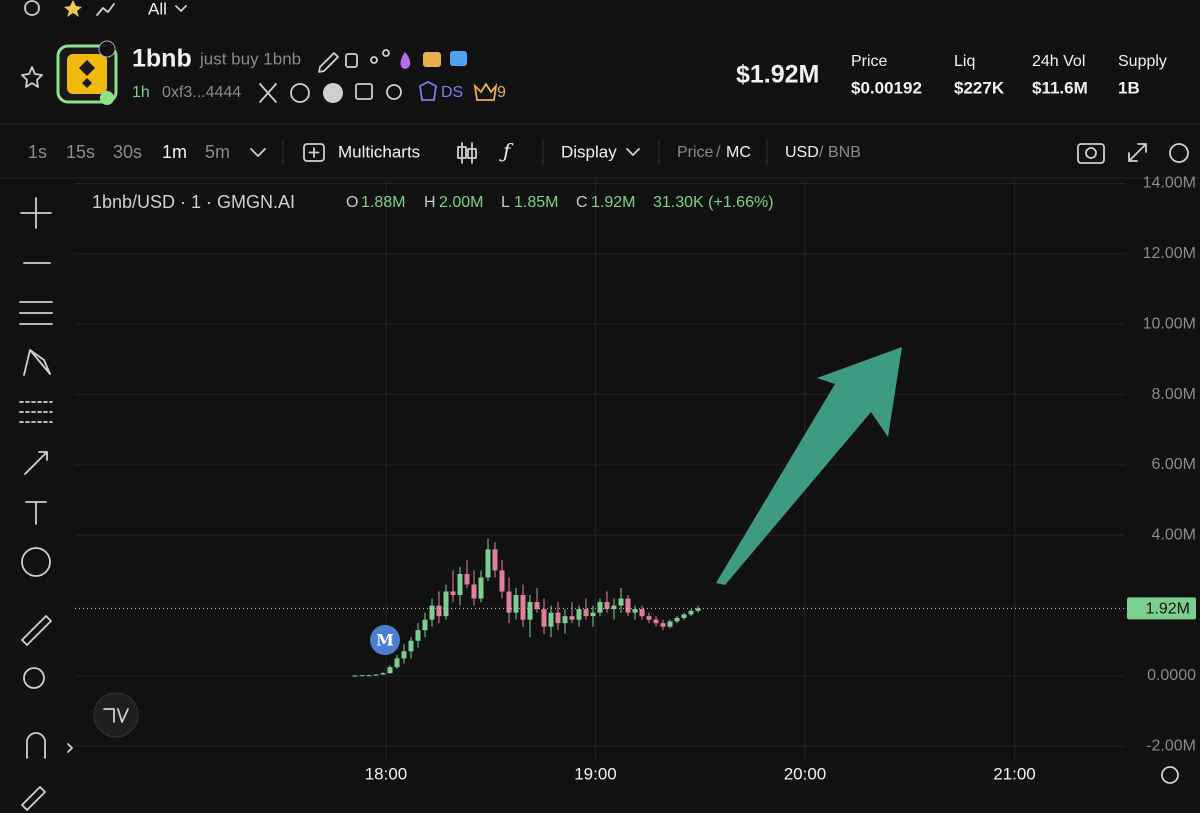 The height and width of the screenshot is (813, 1200). What do you see at coordinates (258, 152) in the screenshot?
I see `interval-caret` at bounding box center [258, 152].